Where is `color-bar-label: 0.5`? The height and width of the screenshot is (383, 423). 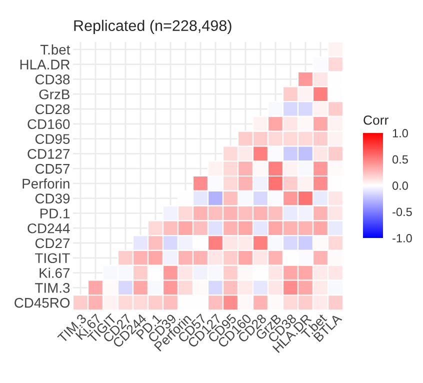 color-bar-label: 0.5 is located at coordinates (400, 159).